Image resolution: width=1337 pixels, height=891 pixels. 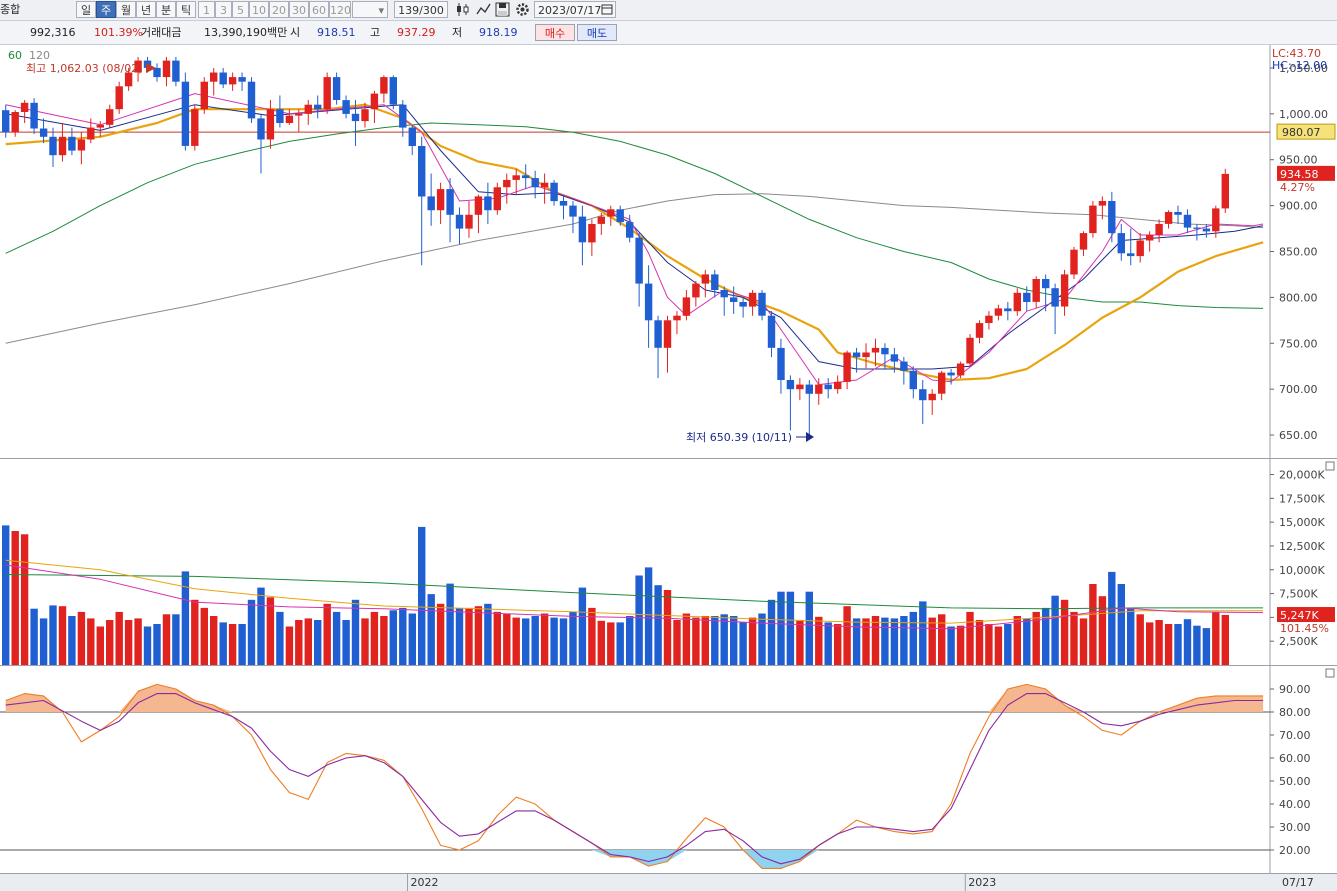 What do you see at coordinates (126, 9) in the screenshot?
I see `period-month-button: 월` at bounding box center [126, 9].